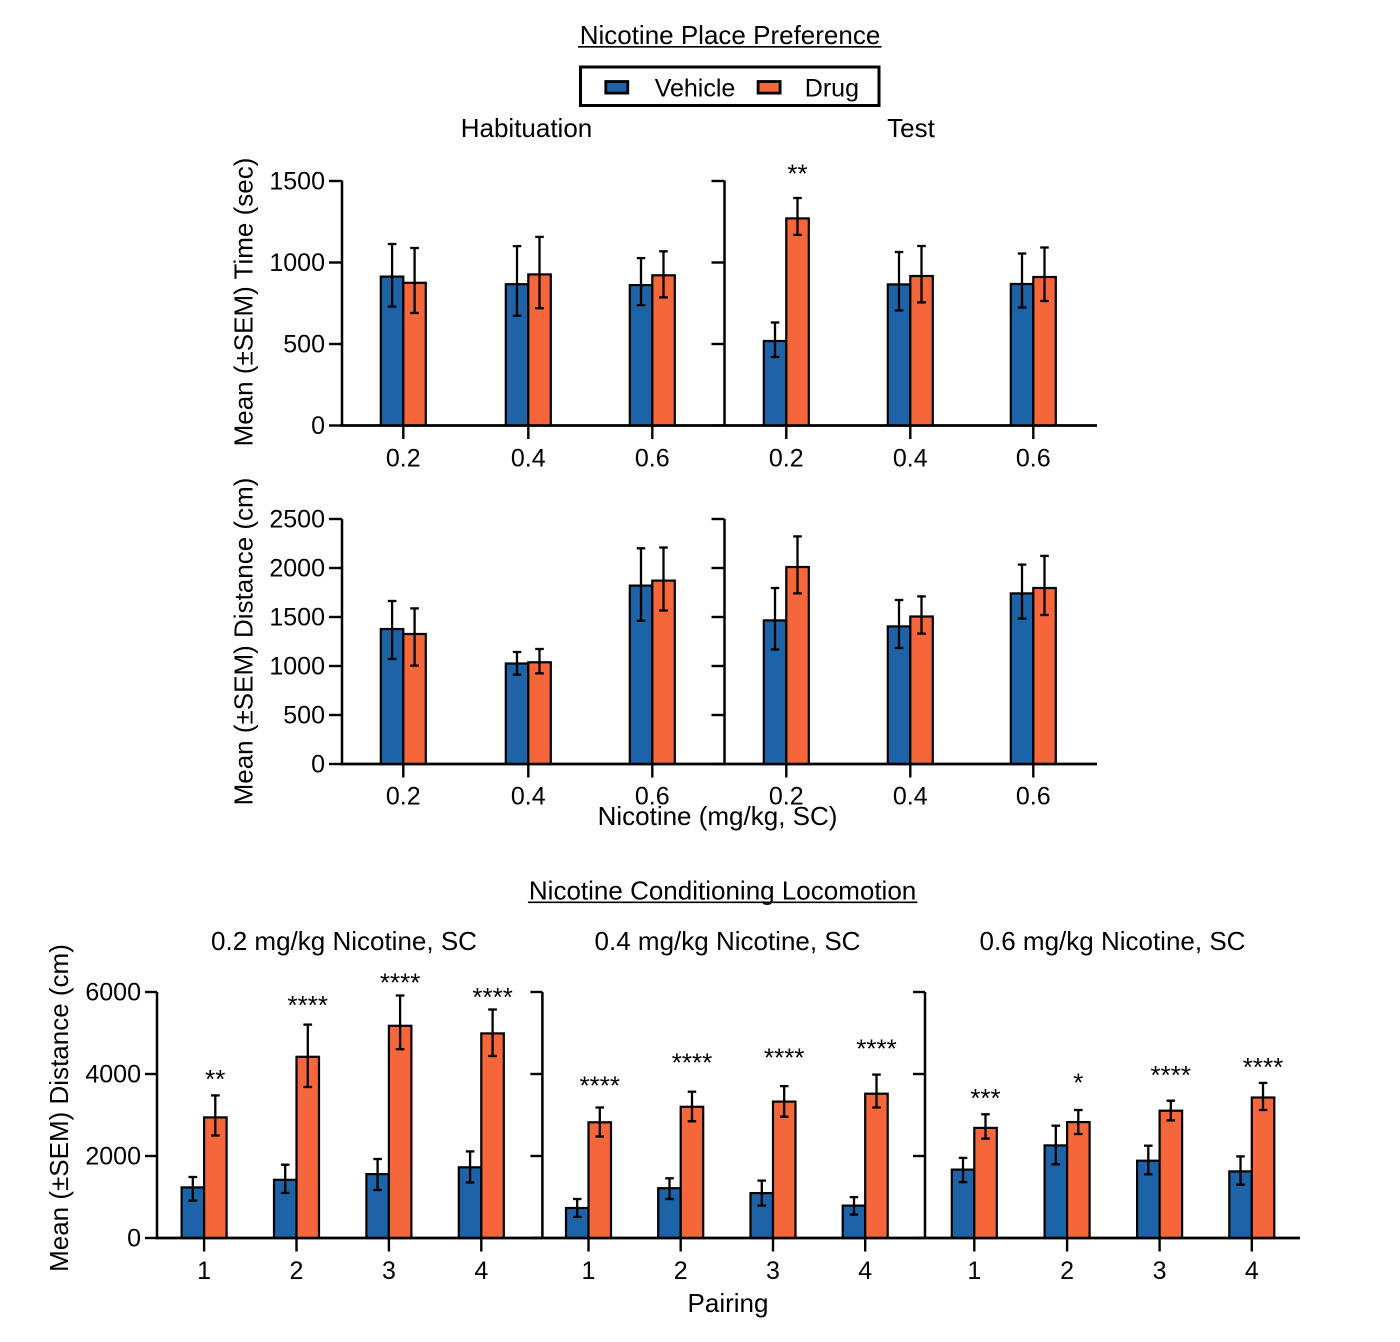 The image size is (1400, 1342). I want to click on svg-text: Test, so click(911, 128).